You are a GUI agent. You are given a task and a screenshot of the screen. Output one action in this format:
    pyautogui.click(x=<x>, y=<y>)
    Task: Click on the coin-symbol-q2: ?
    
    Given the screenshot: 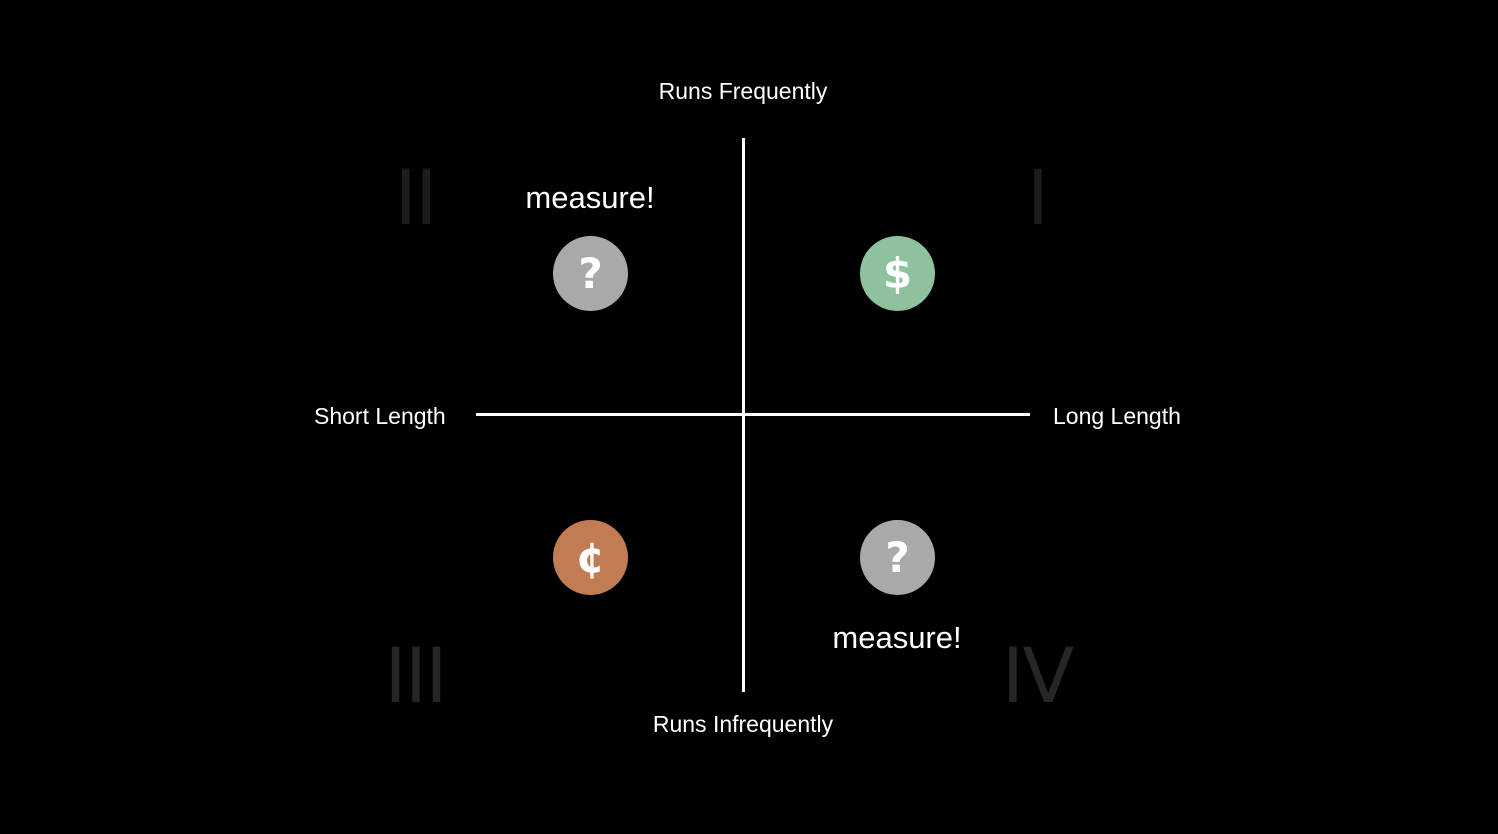 What is the action you would take?
    pyautogui.click(x=590, y=273)
    